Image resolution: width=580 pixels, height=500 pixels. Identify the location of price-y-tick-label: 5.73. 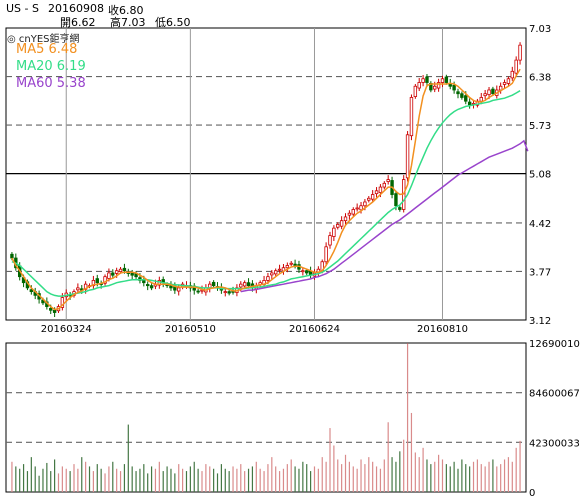
(540, 126).